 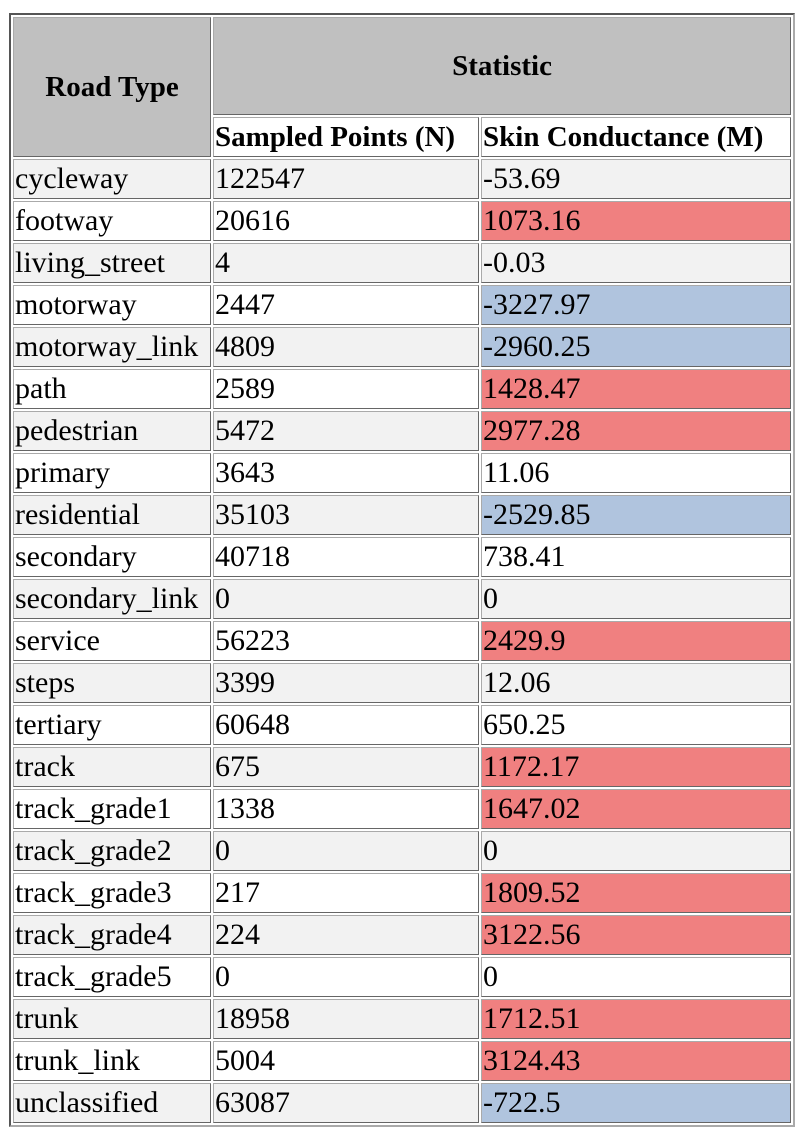 I want to click on sampled-points-cell: 2589, so click(x=346, y=389).